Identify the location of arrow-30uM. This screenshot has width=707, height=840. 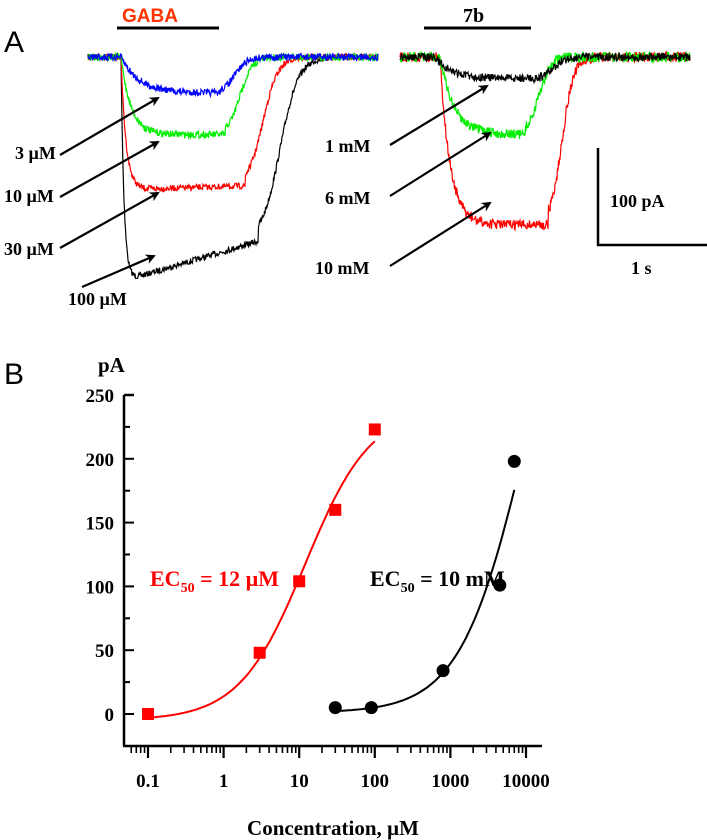
(109, 220).